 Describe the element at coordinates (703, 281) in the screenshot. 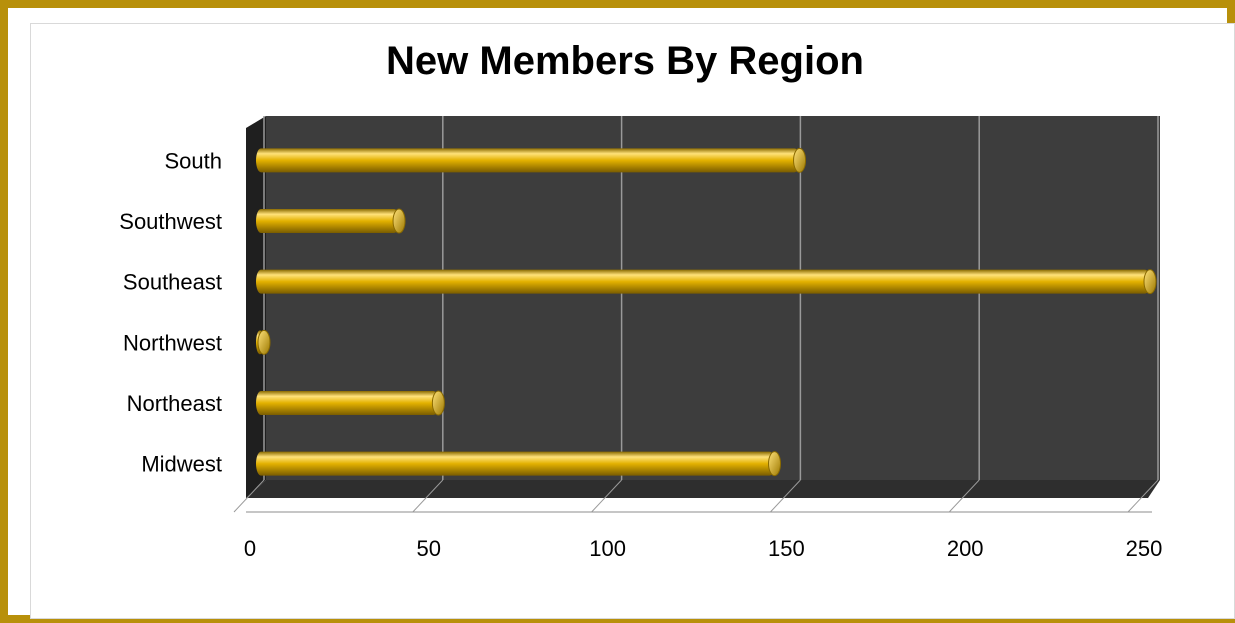

I see `bar-southeast` at that location.